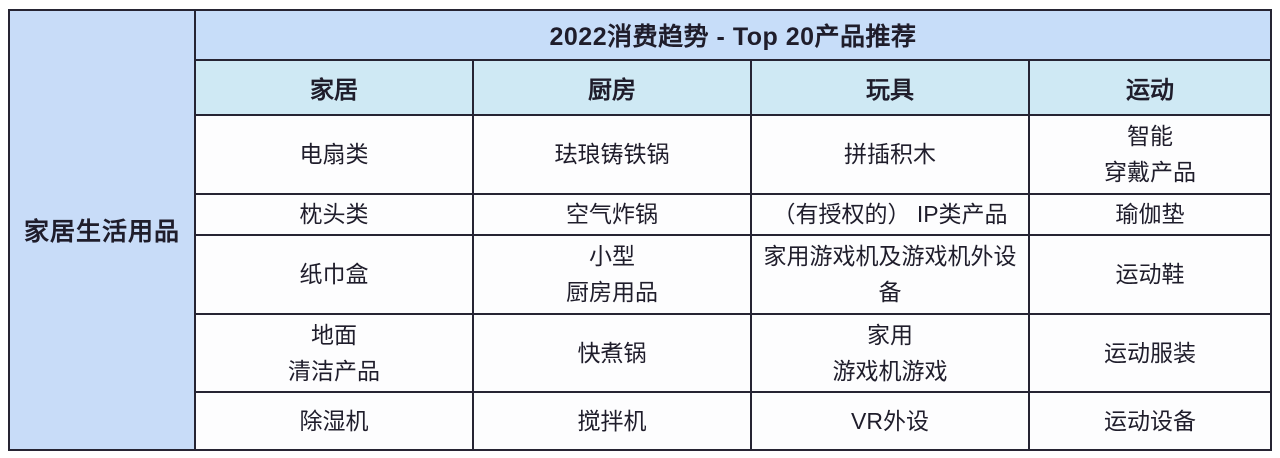 The height and width of the screenshot is (458, 1280). What do you see at coordinates (1150, 154) in the screenshot?
I see `product-cell: 智能 穿戴产品` at bounding box center [1150, 154].